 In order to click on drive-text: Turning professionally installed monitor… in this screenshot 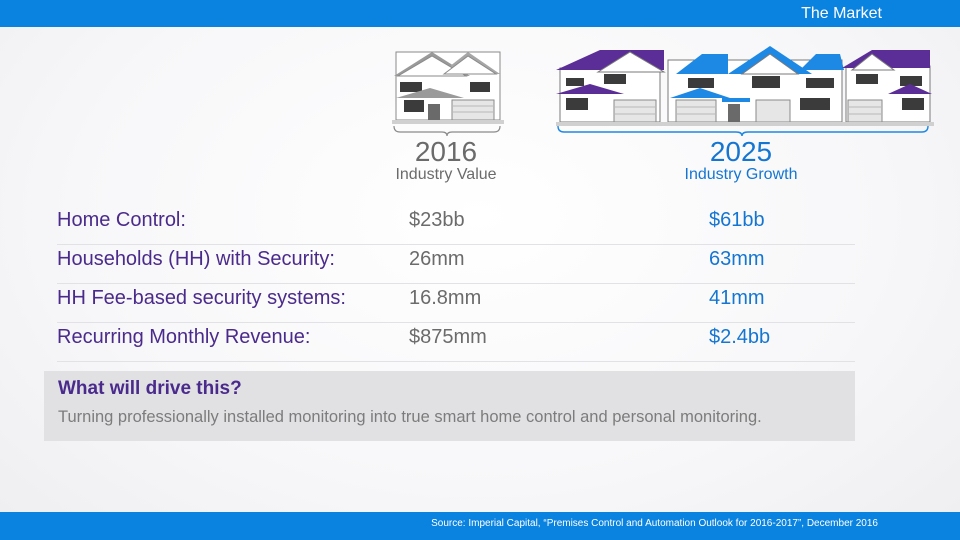, I will do `click(410, 417)`.